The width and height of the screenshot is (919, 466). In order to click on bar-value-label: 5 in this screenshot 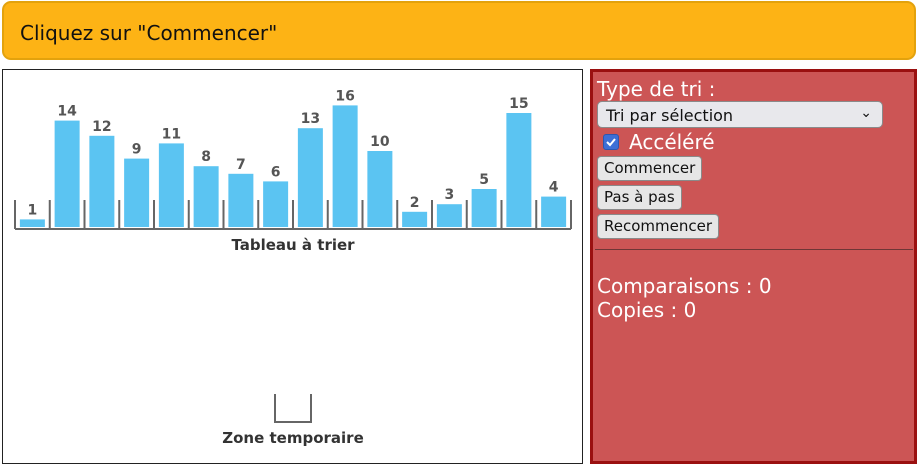, I will do `click(484, 180)`.